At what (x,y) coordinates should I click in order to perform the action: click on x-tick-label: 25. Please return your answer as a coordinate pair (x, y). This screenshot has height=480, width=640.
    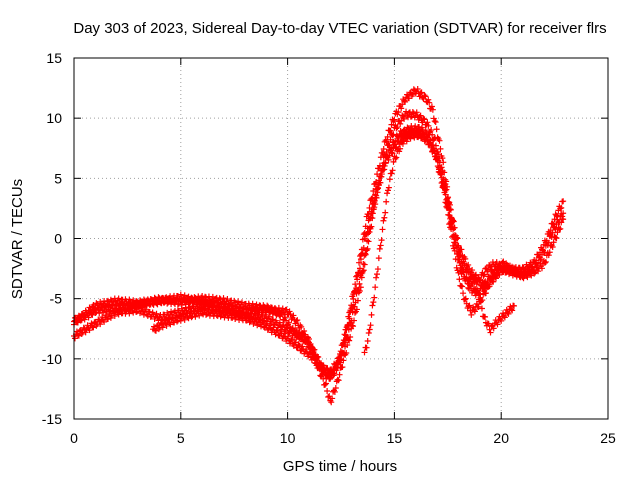
    Looking at the image, I should click on (608, 438).